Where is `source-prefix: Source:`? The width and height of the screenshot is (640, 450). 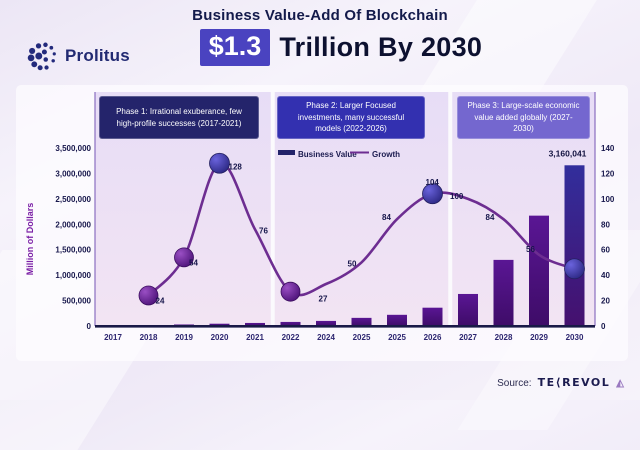
source-prefix: Source: is located at coordinates (514, 383).